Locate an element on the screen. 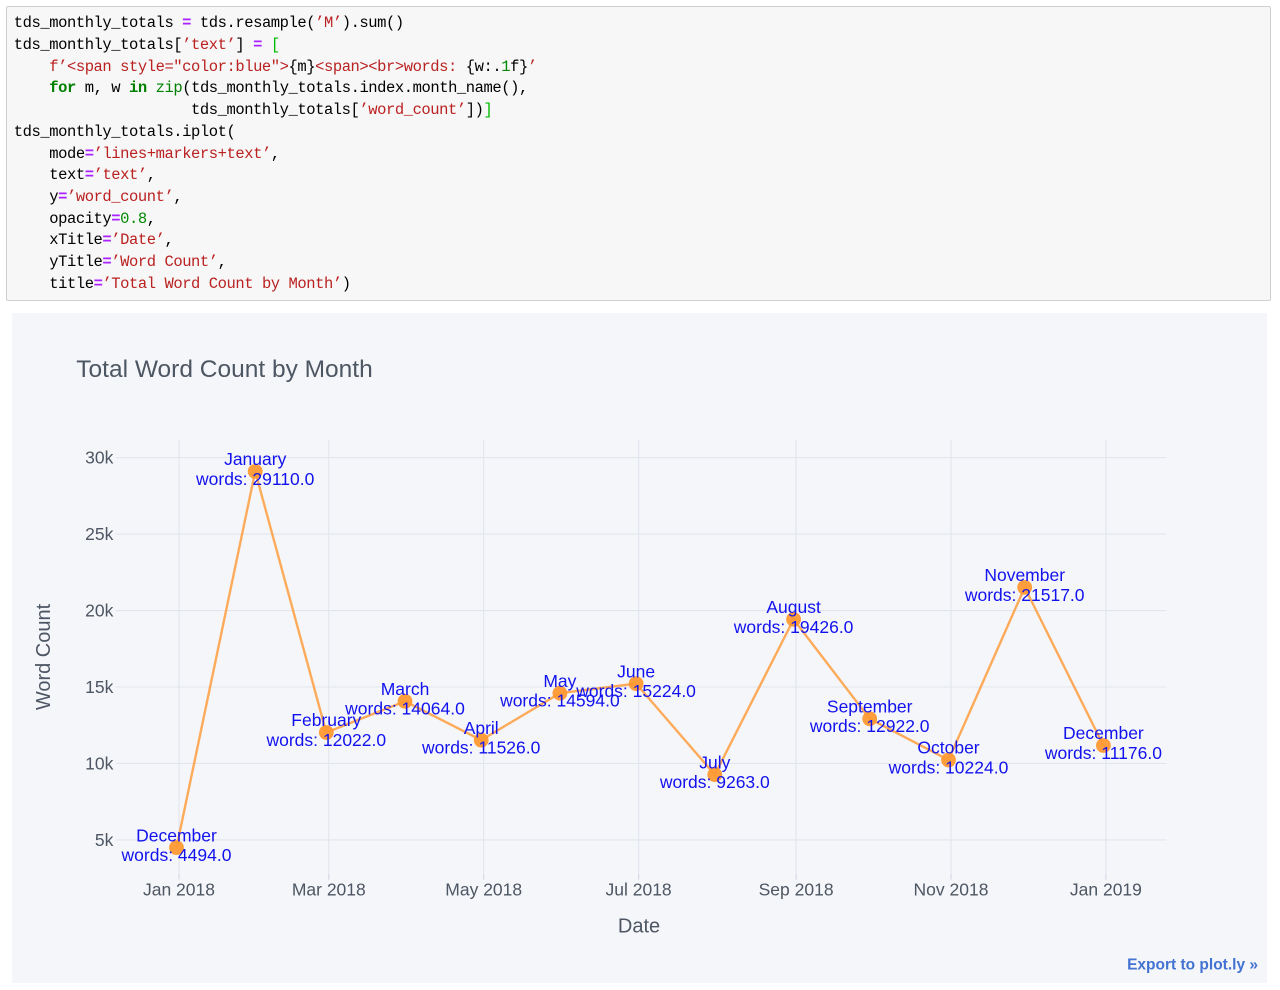  svg-text: July is located at coordinates (714, 762).